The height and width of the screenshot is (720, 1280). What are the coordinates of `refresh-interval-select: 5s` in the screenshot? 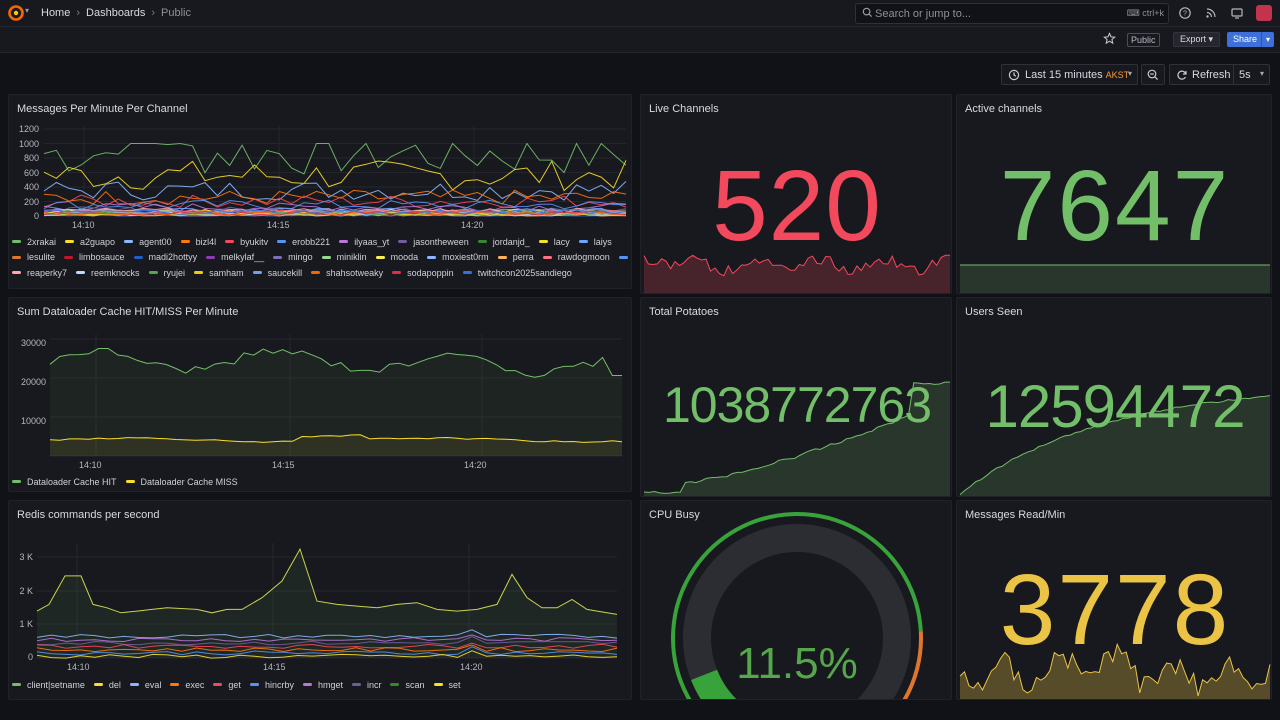 It's located at (1245, 75).